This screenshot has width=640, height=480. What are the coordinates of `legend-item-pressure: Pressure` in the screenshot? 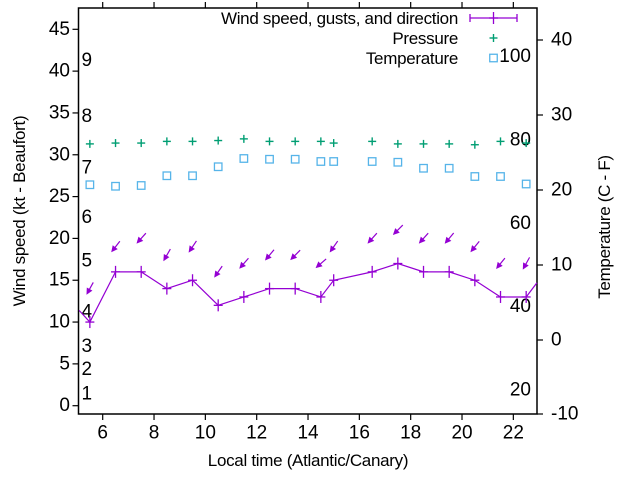 It's located at (425, 38).